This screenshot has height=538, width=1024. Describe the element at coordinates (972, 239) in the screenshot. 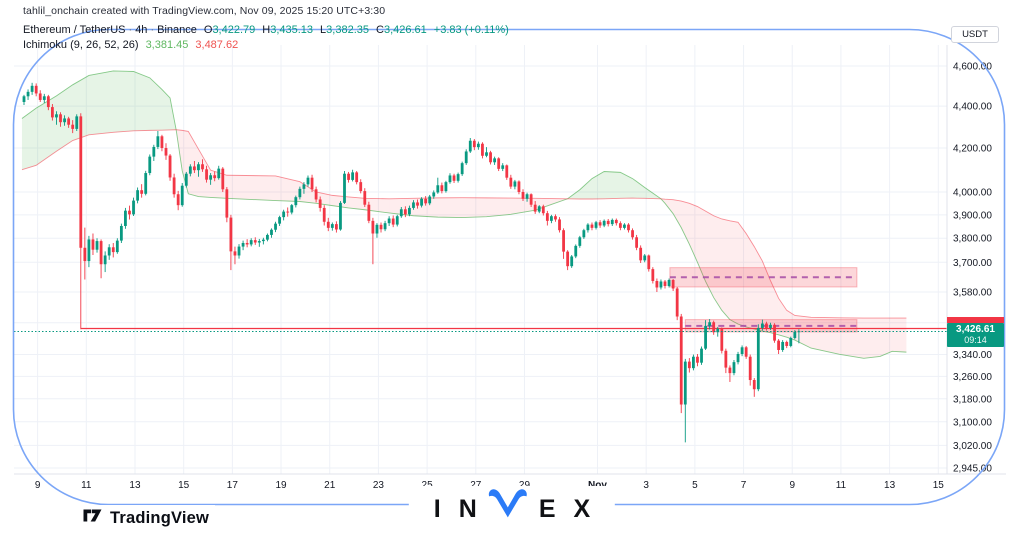

I see `svg-text: 3,800.00` at that location.